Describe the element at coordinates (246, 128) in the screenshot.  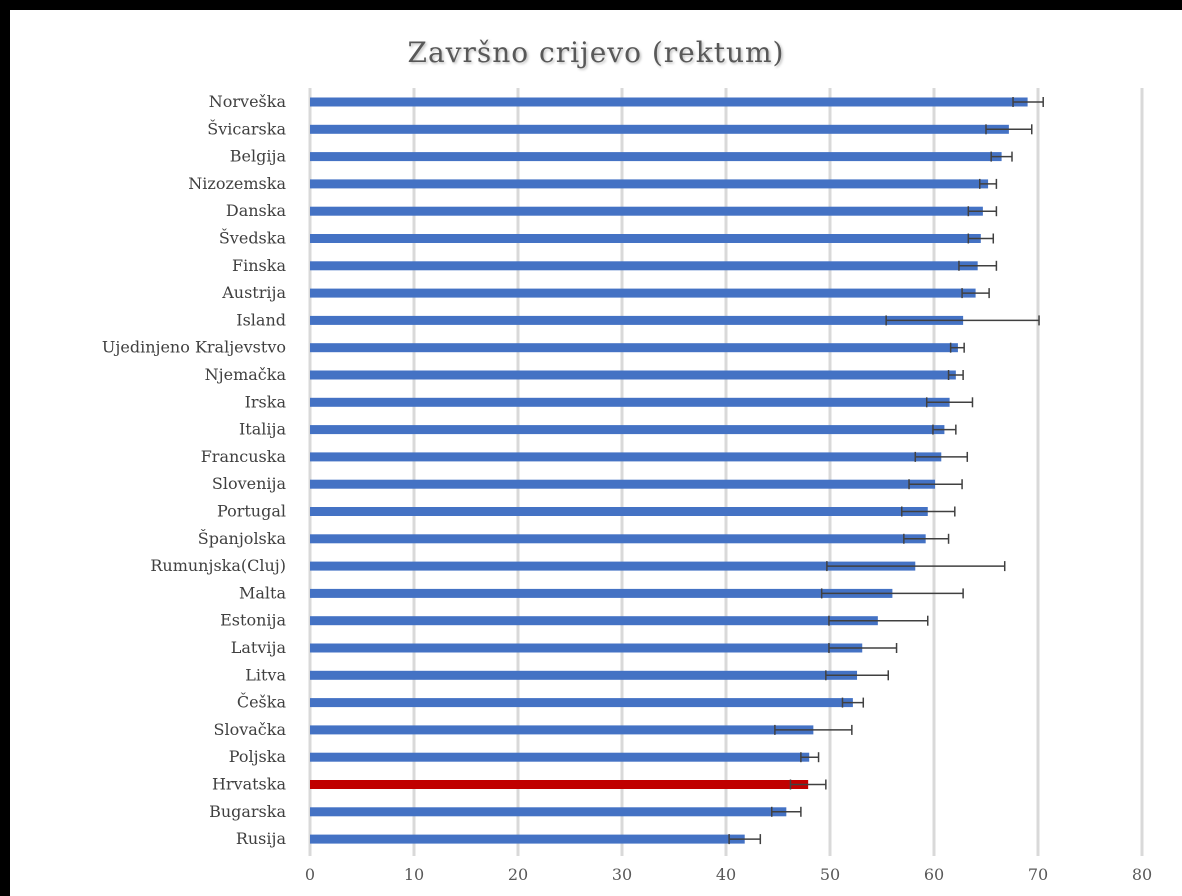
I see `category-label: Švicarska` at that location.